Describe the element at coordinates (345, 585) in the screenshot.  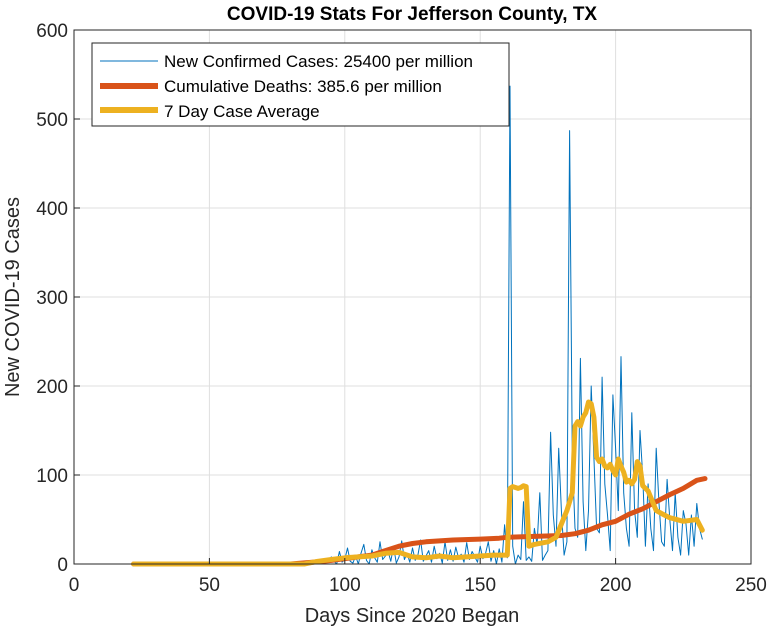
I see `x-tick-label: 100` at that location.